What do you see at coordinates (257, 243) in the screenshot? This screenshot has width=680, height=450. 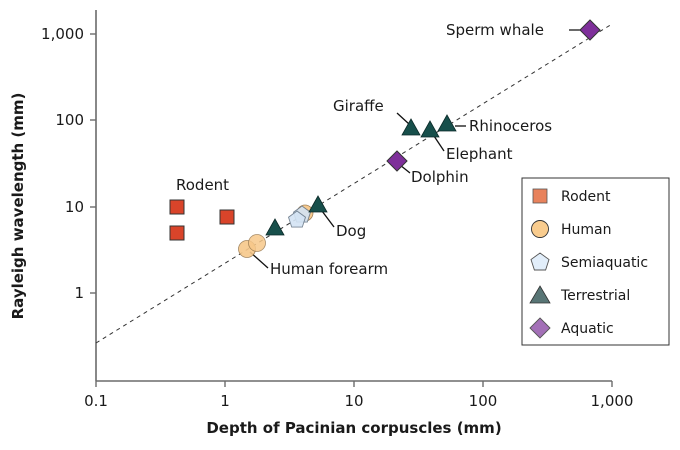 I see `human-marker` at bounding box center [257, 243].